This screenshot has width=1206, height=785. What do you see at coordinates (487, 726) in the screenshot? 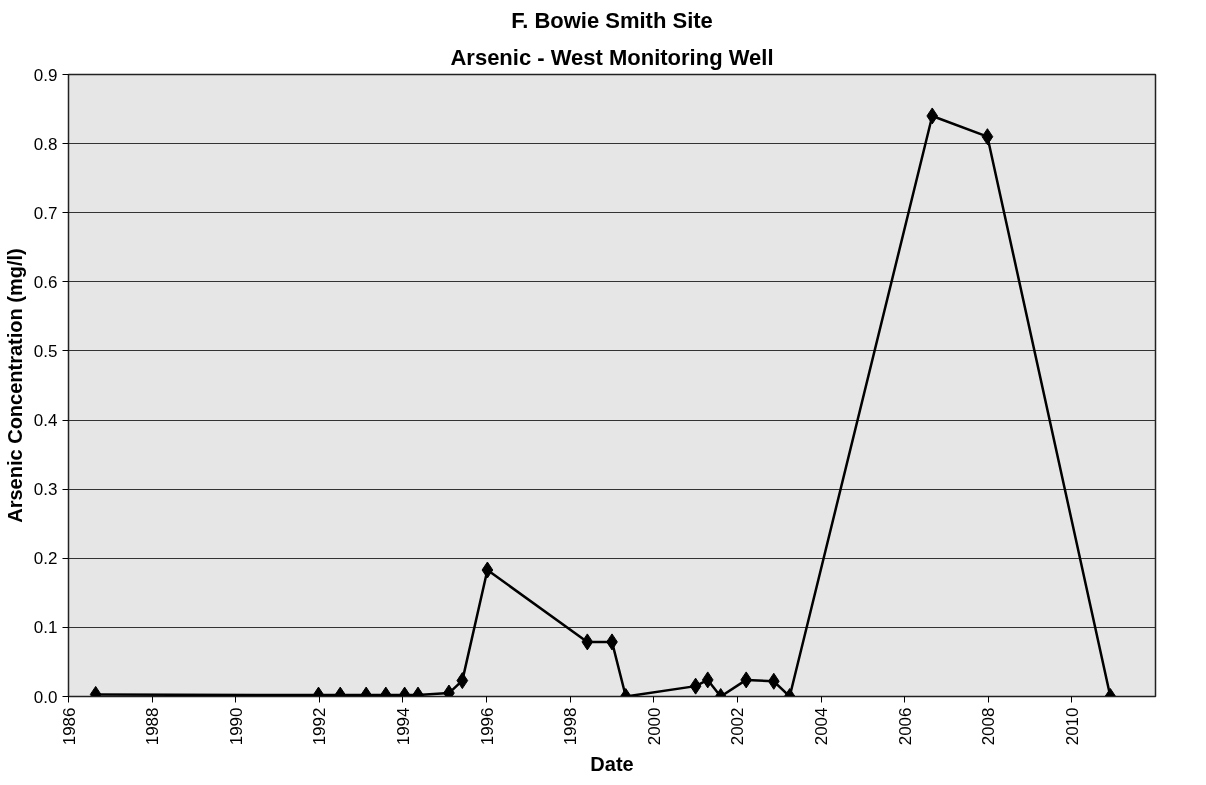
I see `x-tick-label: 1996` at bounding box center [487, 726].